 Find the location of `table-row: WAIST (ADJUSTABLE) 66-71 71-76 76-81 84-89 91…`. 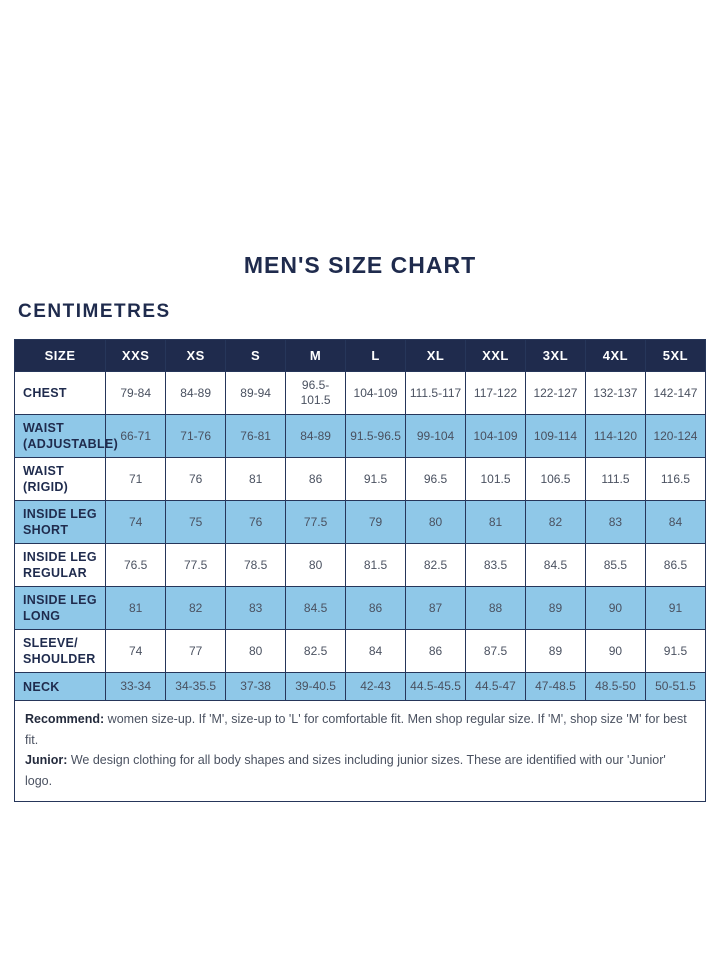

table-row: WAIST (ADJUSTABLE) 66-71 71-76 76-81 84-89 91… is located at coordinates (360, 436).